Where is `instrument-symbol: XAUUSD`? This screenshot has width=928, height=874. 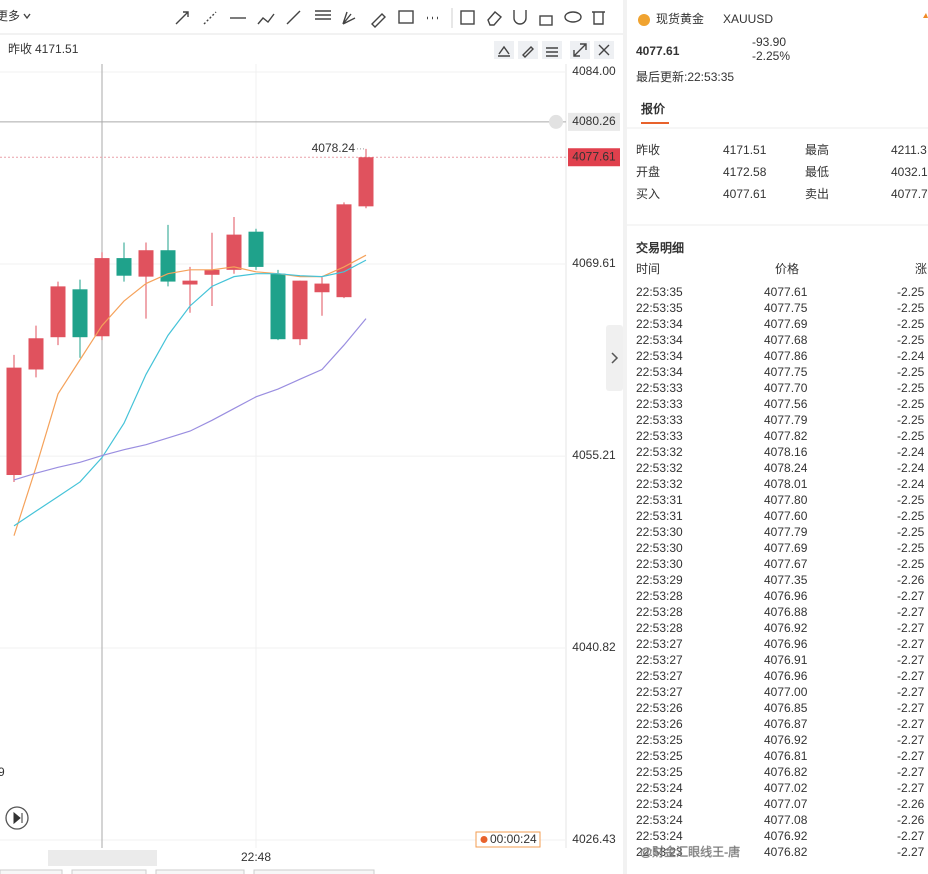
instrument-symbol: XAUUSD is located at coordinates (748, 19).